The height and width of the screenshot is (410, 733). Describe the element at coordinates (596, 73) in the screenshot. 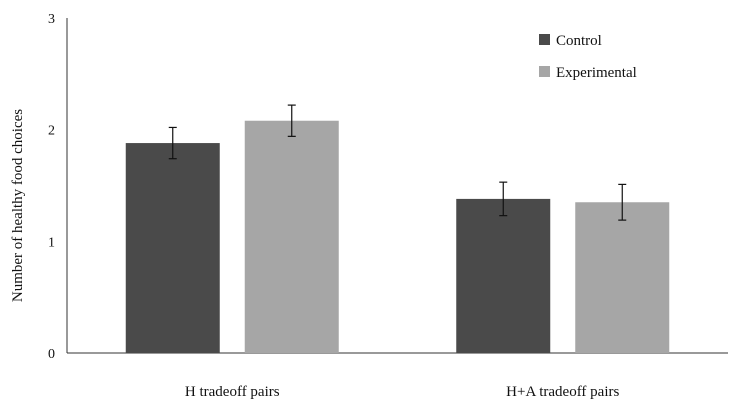

I see `legend-label: Experimental` at that location.